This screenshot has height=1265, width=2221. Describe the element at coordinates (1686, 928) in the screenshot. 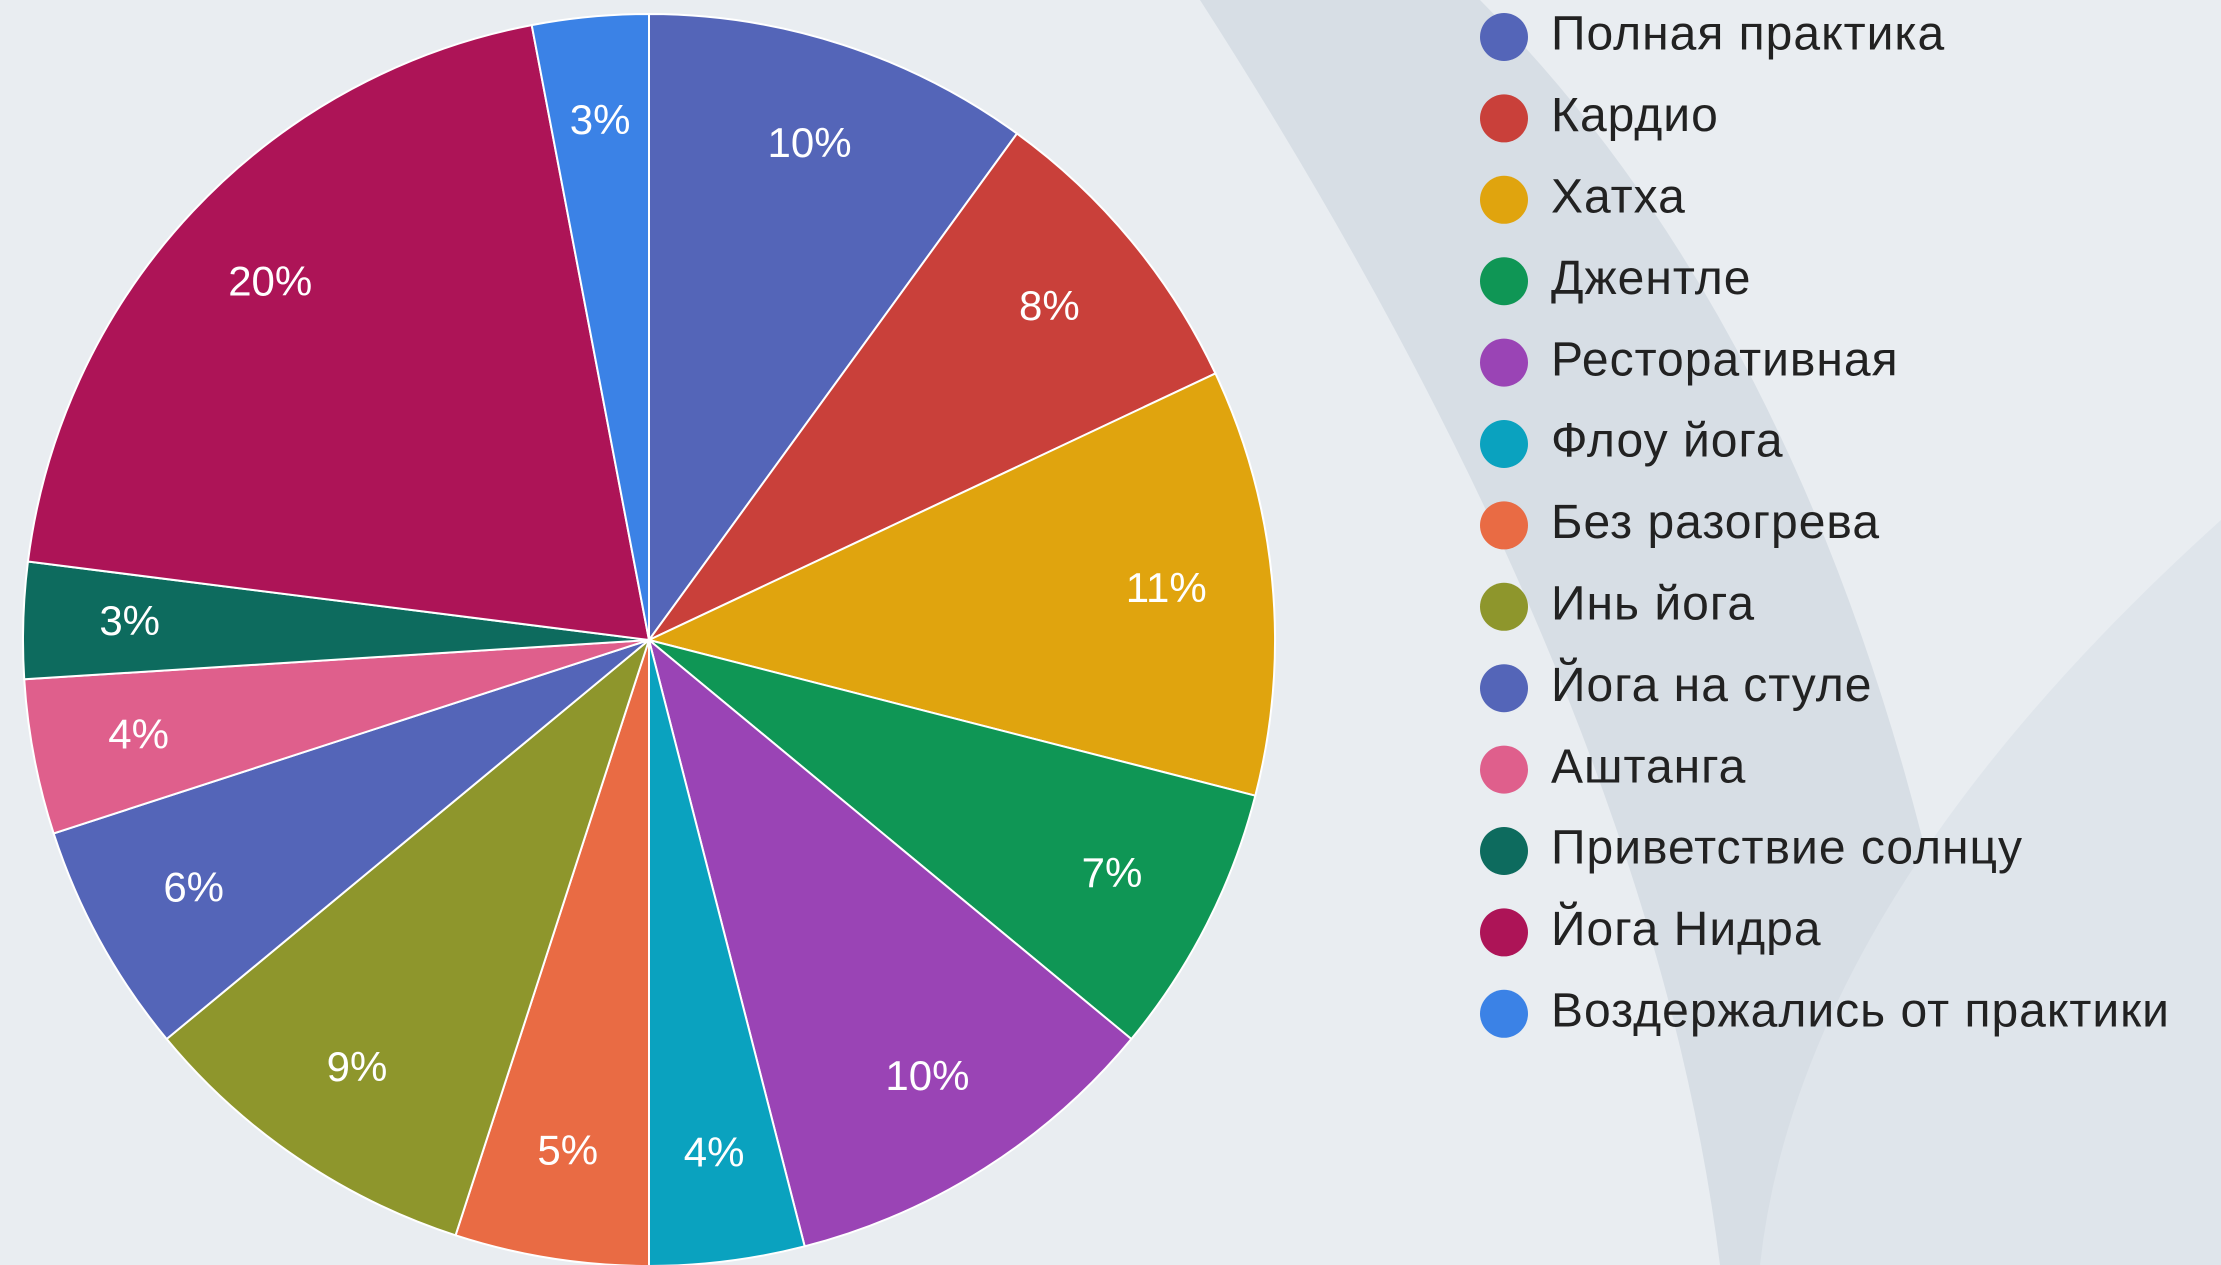

I see `legend-label: Йога Нидра` at that location.